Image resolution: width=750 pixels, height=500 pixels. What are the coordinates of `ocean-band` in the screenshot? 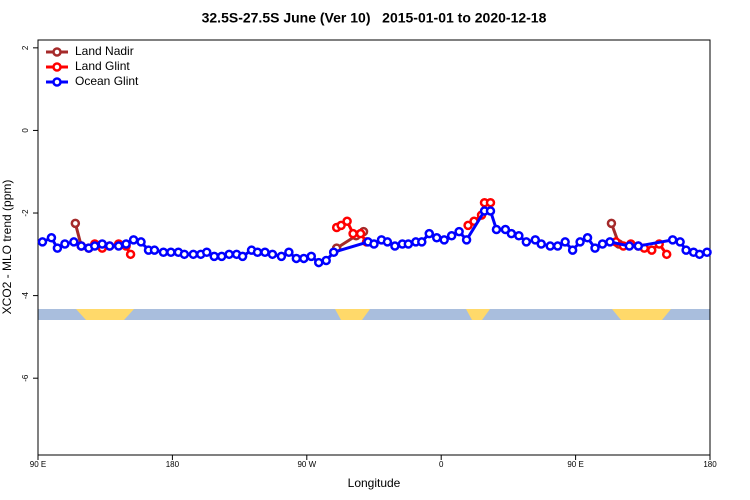 It's located at (374, 314).